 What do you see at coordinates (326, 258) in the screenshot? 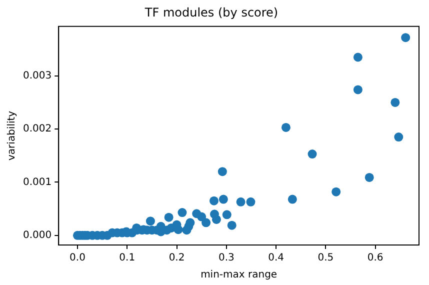
I see `x-tick-label: 0.5` at bounding box center [326, 258].